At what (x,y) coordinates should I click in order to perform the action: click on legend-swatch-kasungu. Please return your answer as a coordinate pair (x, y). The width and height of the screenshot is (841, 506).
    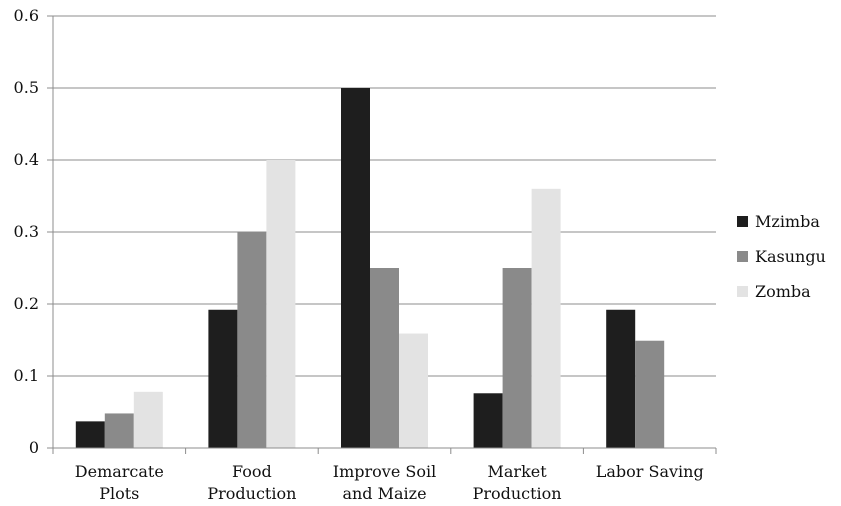
    Looking at the image, I should click on (742, 256).